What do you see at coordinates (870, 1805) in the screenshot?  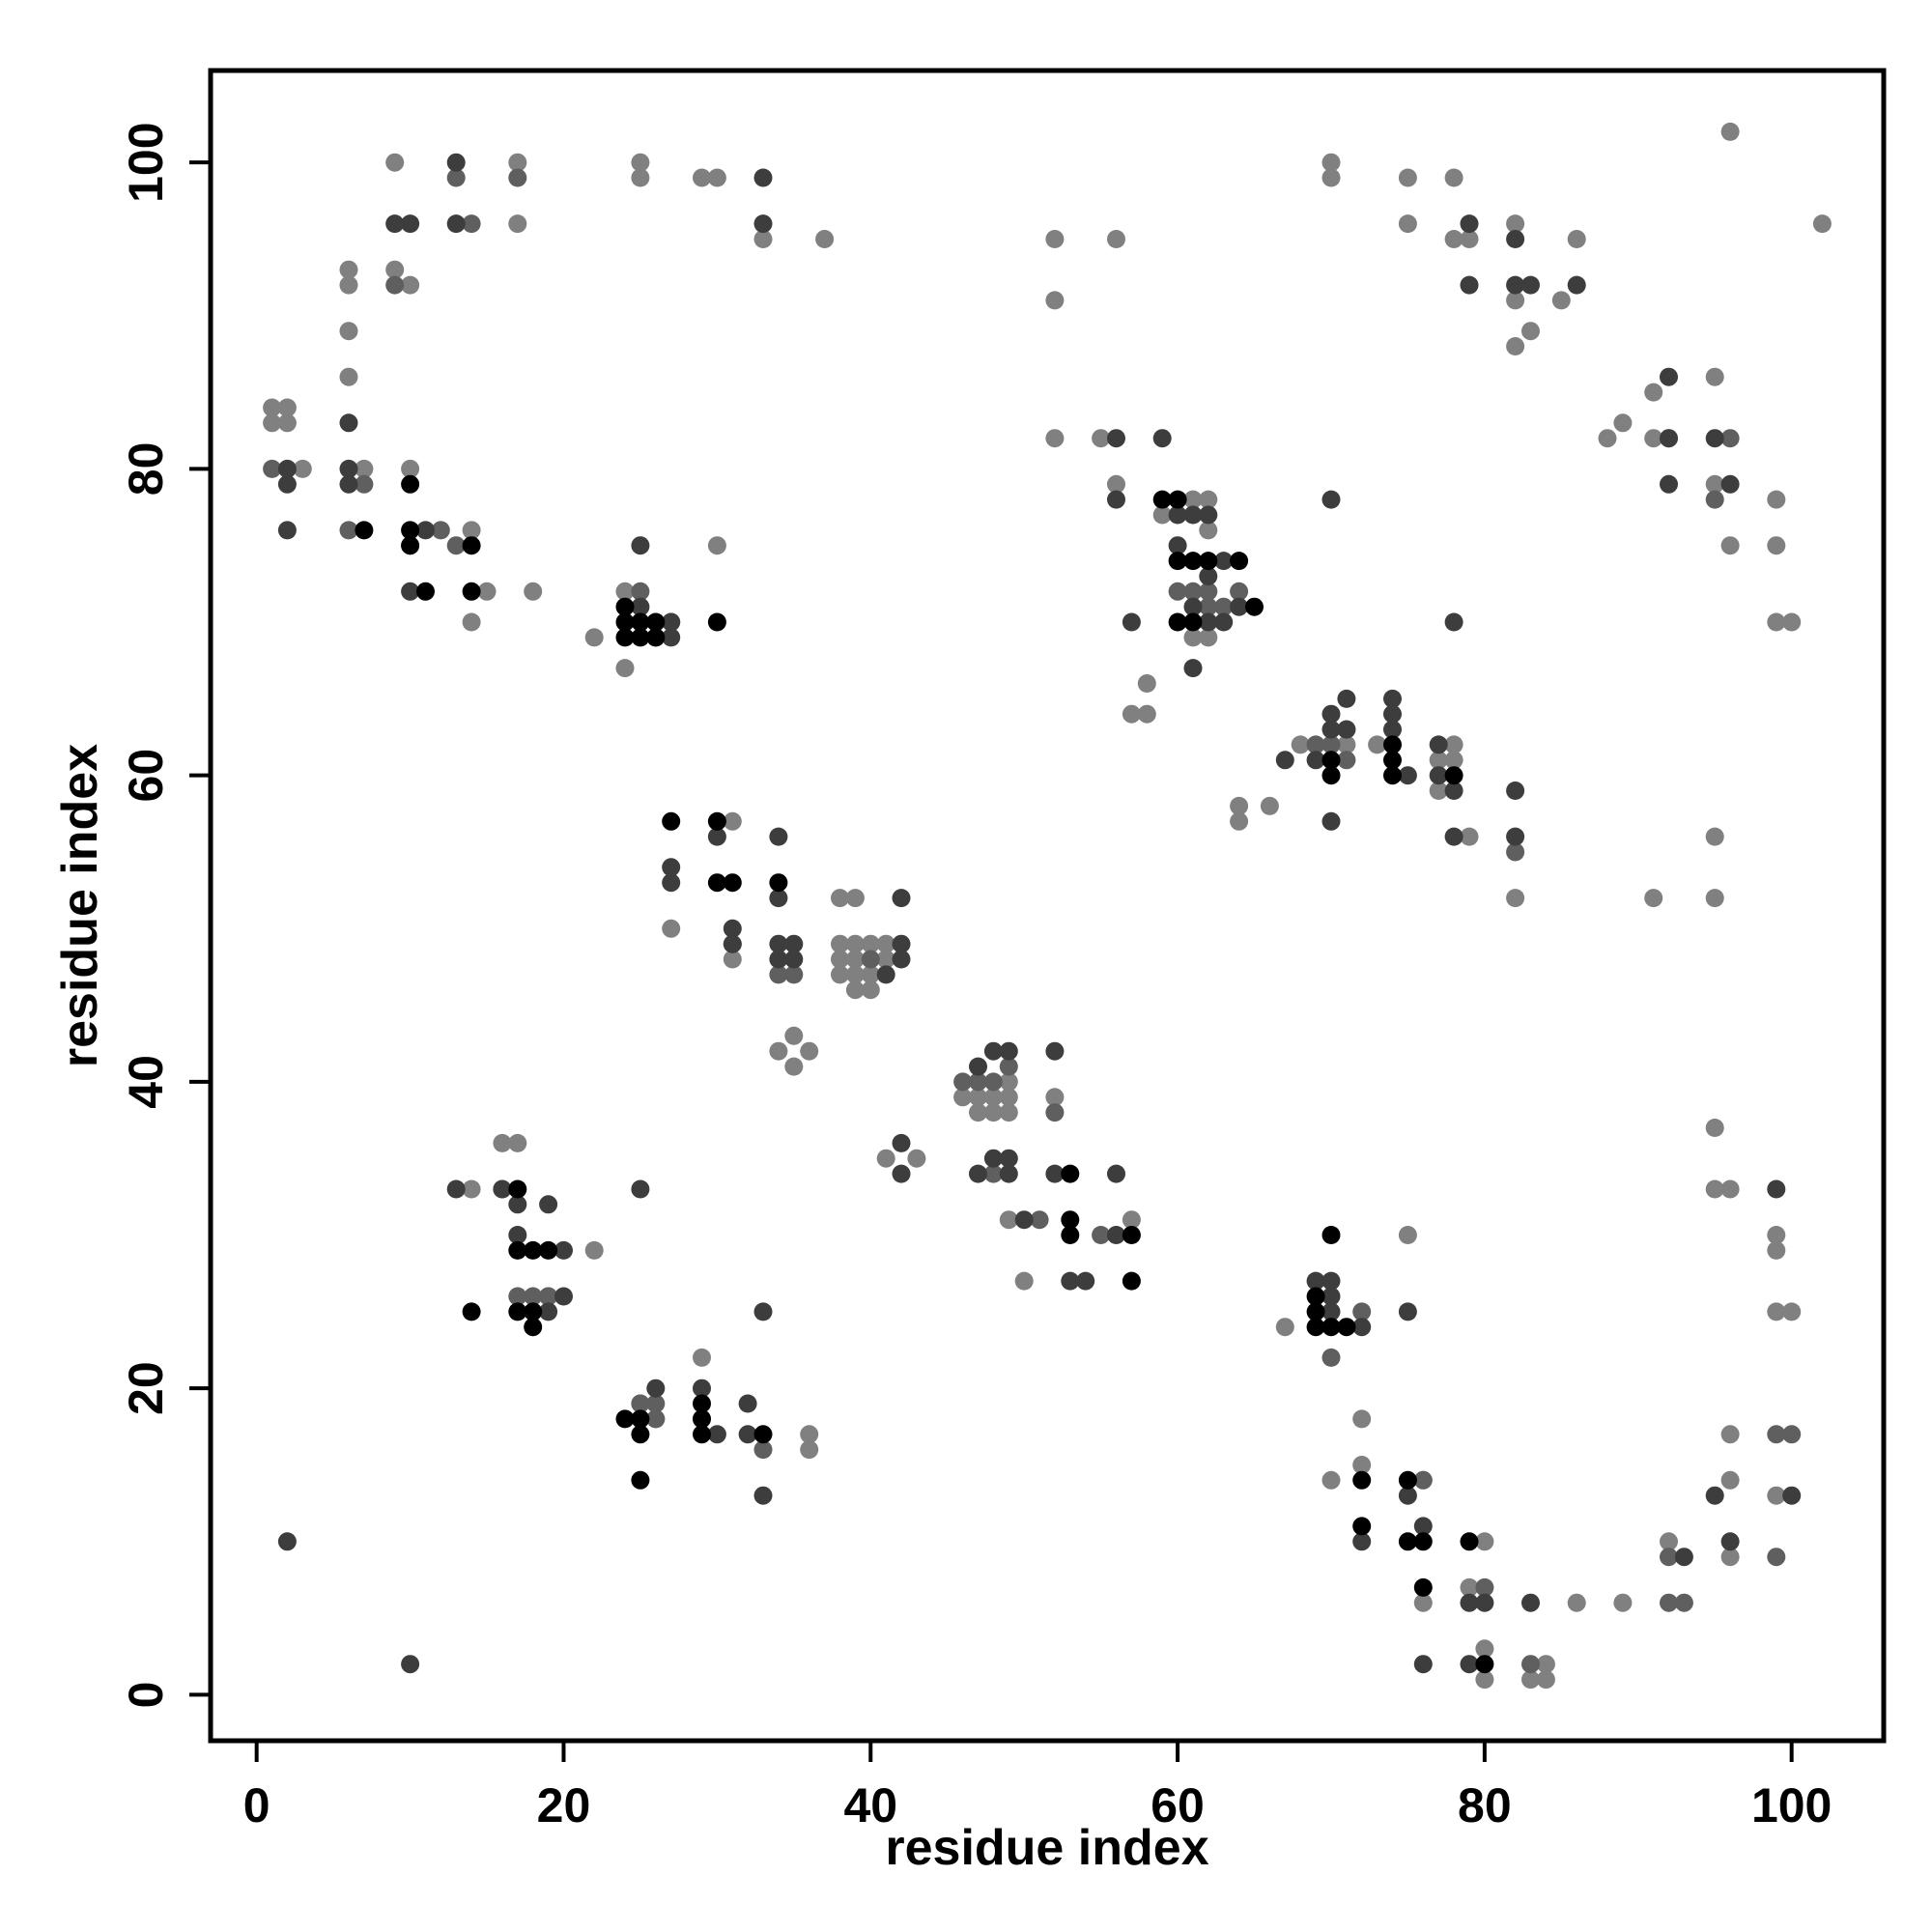 I see `x-tick-label: 40` at bounding box center [870, 1805].